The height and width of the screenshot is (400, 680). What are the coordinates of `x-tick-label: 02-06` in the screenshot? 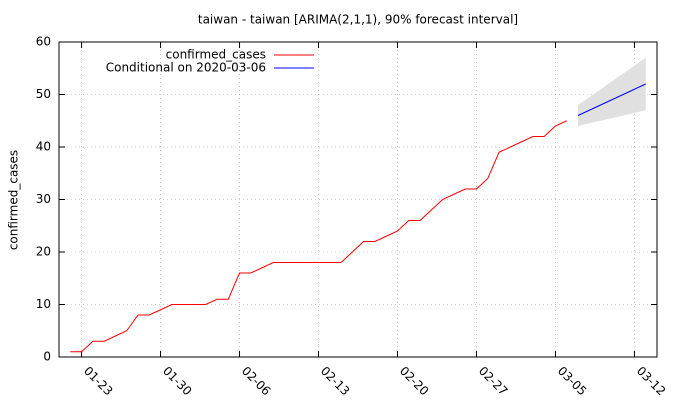 It's located at (256, 381).